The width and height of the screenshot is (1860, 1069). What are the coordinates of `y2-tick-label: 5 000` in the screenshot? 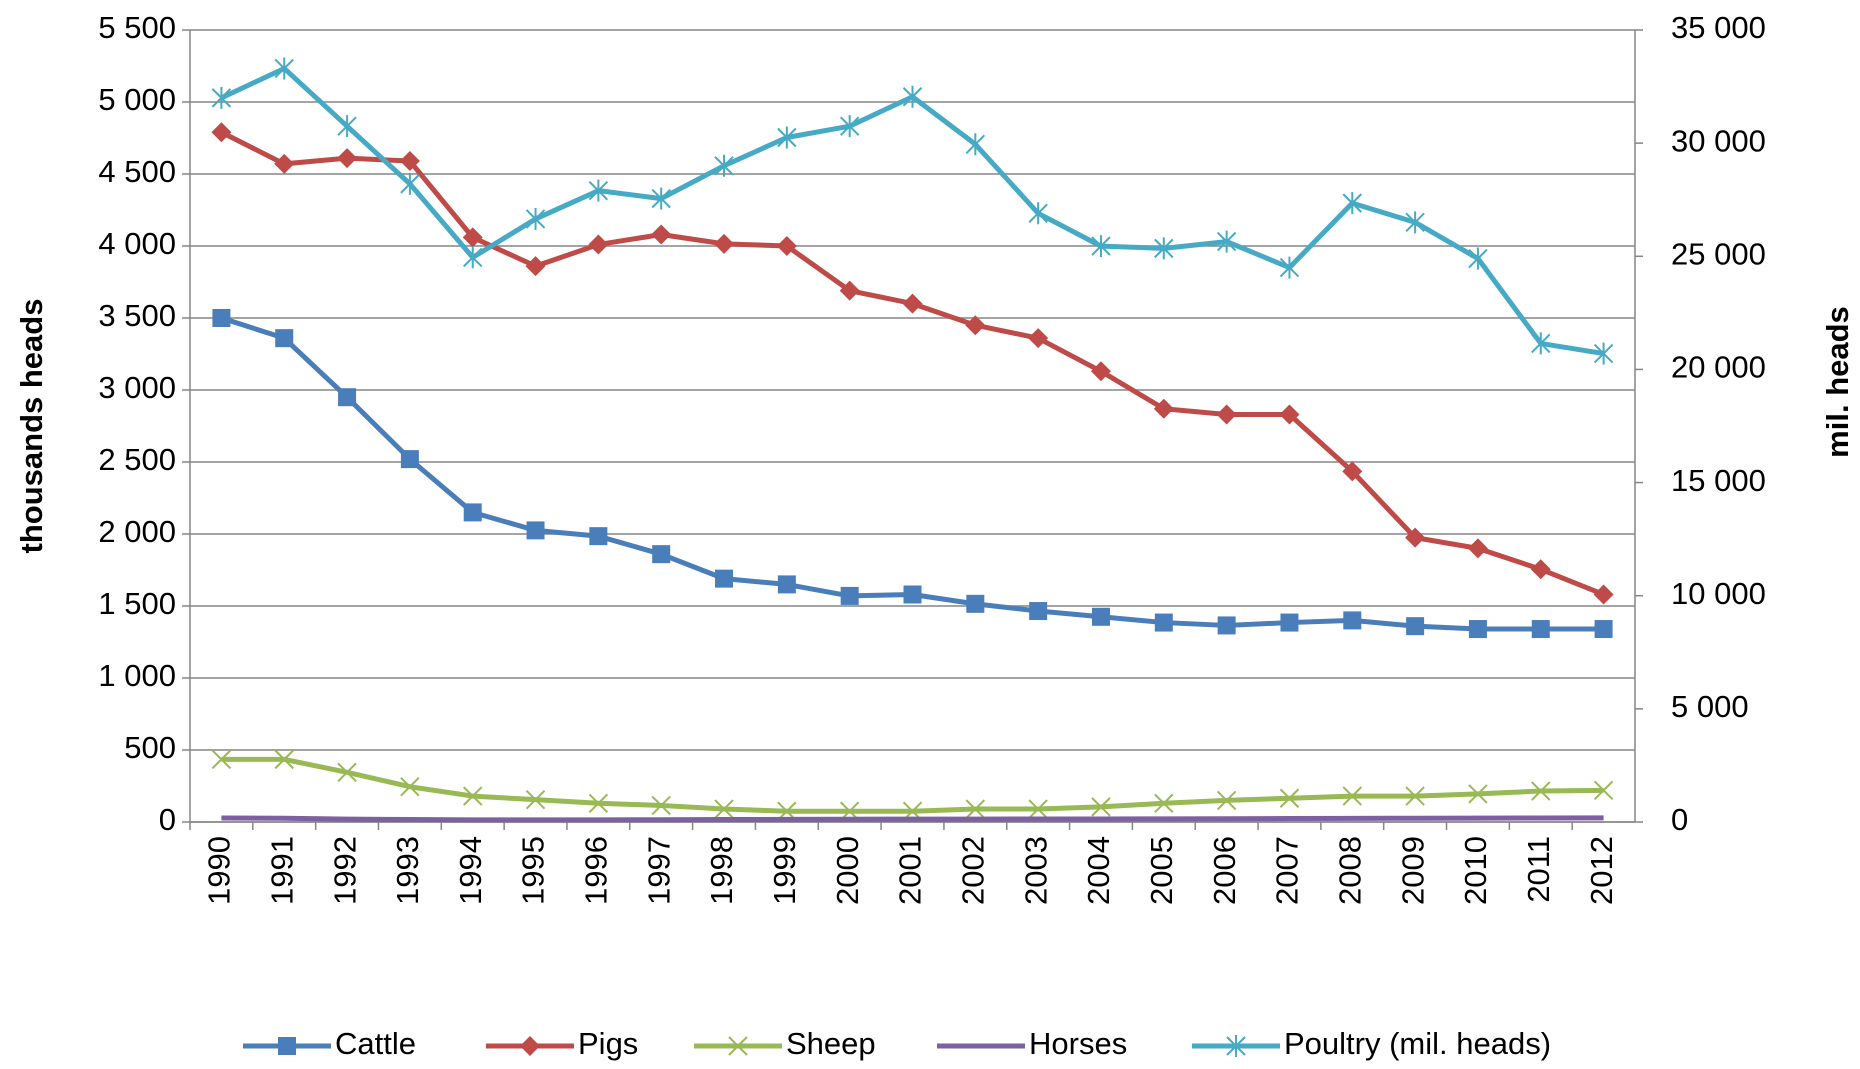 It's located at (1710, 706).